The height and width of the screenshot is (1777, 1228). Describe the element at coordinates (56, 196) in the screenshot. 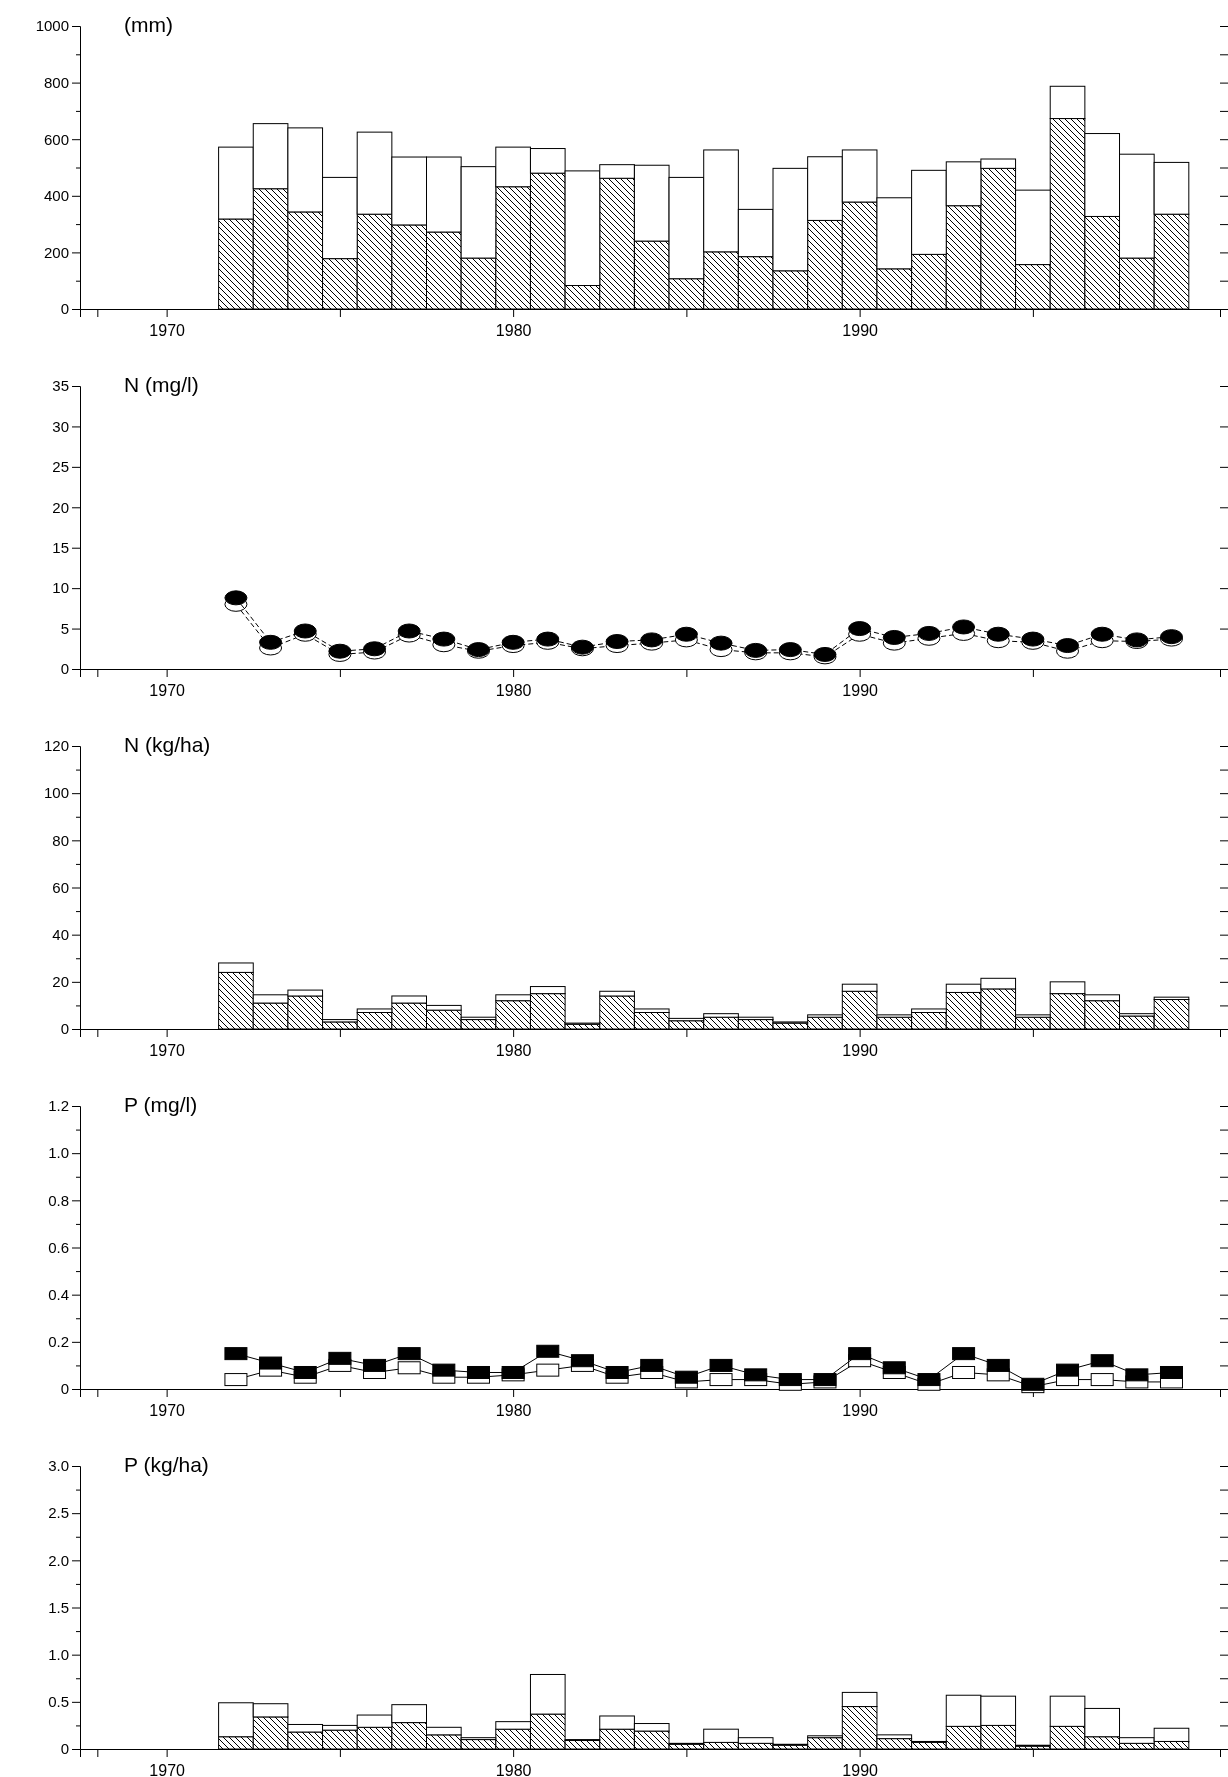

I see `y-tick-label: 400` at that location.